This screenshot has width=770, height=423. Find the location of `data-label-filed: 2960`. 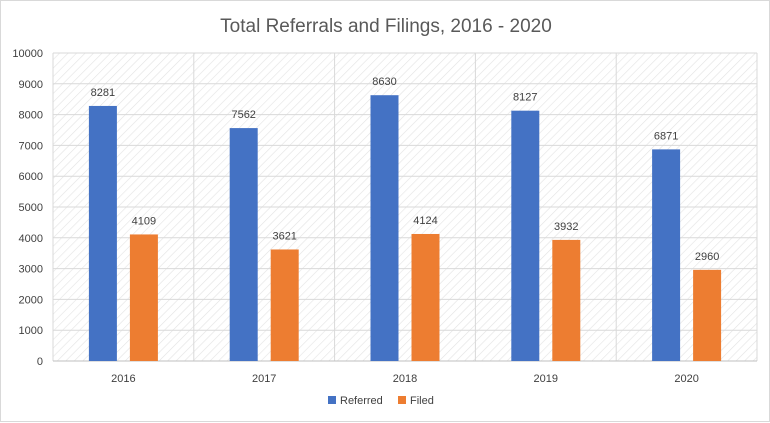

data-label-filed: 2960 is located at coordinates (707, 257).